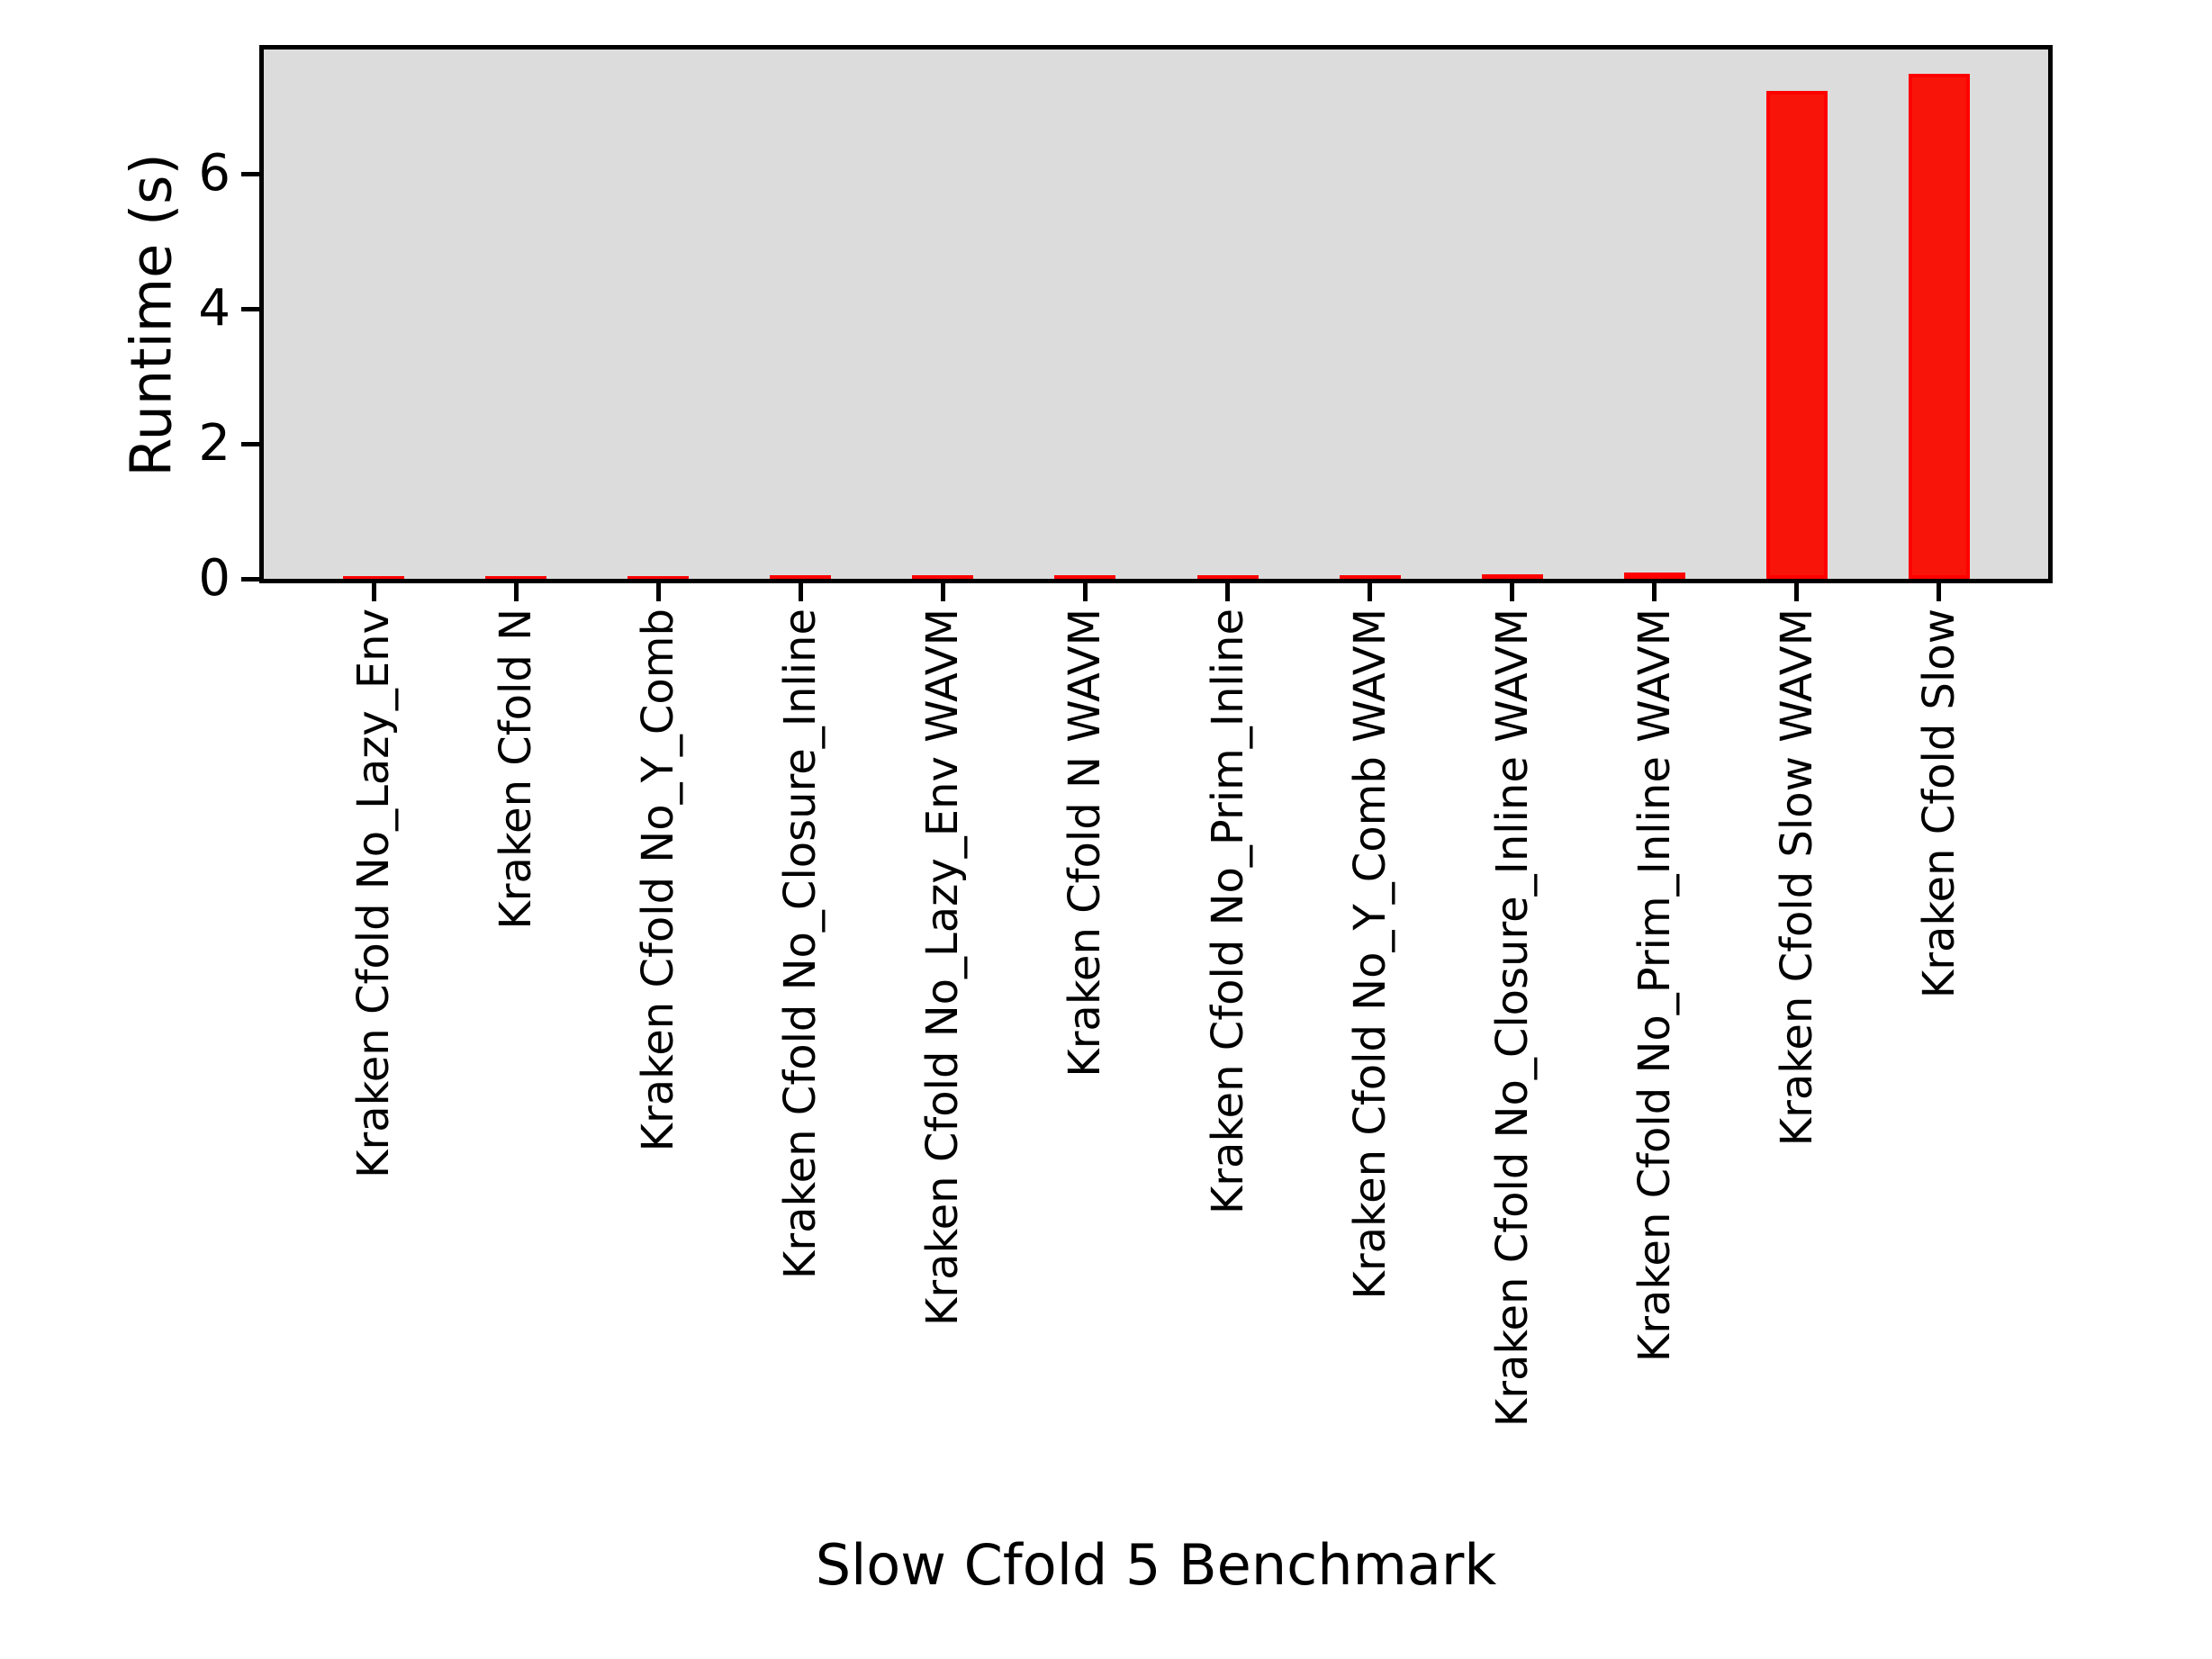 Image resolution: width=2212 pixels, height=1659 pixels. I want to click on x-tick-label: Kraken Cfold No_Lazy_Env WAVM, so click(943, 968).